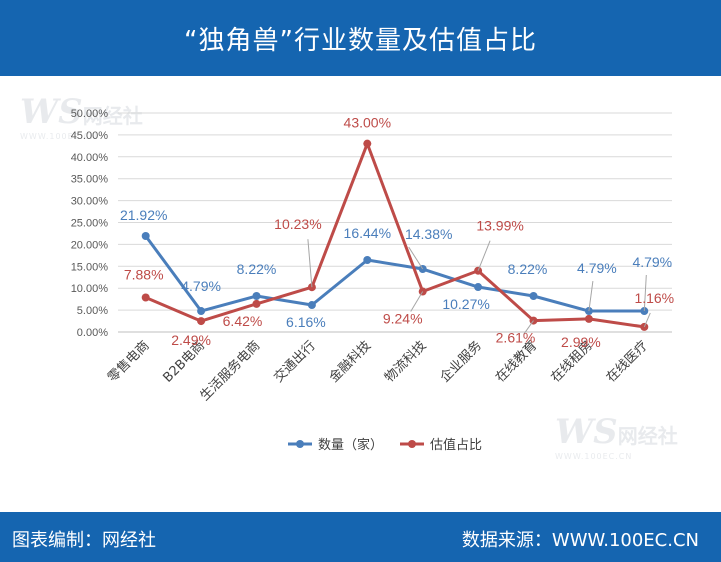 This screenshot has width=721, height=562. What do you see at coordinates (360, 537) in the screenshot?
I see `footer-bar: 图表编制：网经社 数据来源：WWW.100EC.CN` at bounding box center [360, 537].